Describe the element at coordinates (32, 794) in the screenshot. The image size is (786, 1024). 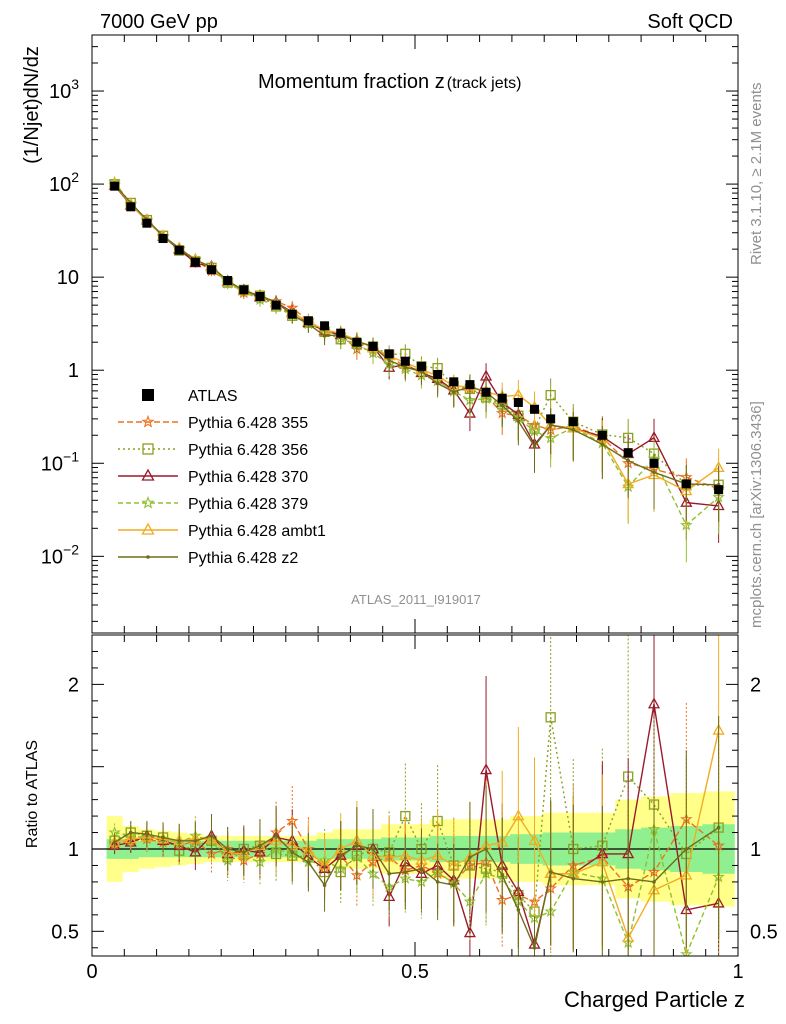
I see `ratio-y-axis-label: Ratio to ATLAS` at that location.